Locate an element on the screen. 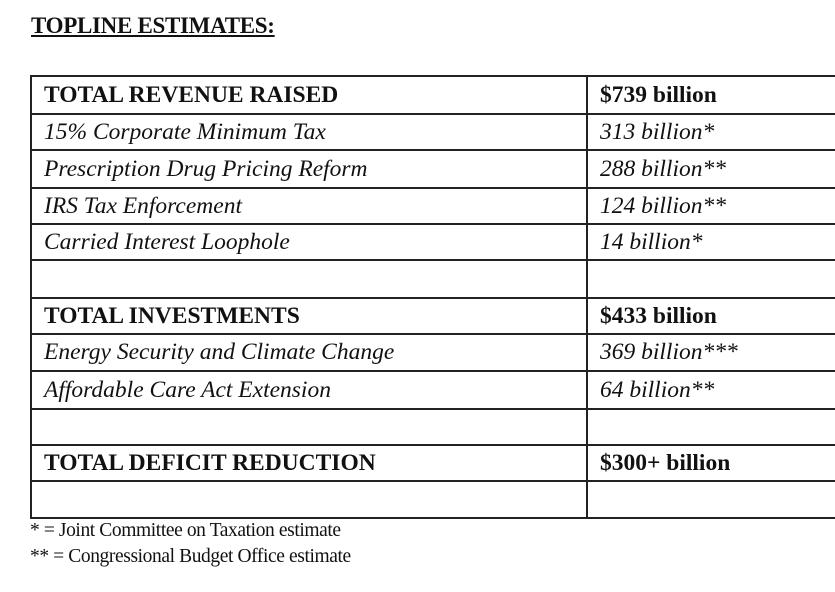 The height and width of the screenshot is (592, 835). row-value: 64 billion** is located at coordinates (710, 390).